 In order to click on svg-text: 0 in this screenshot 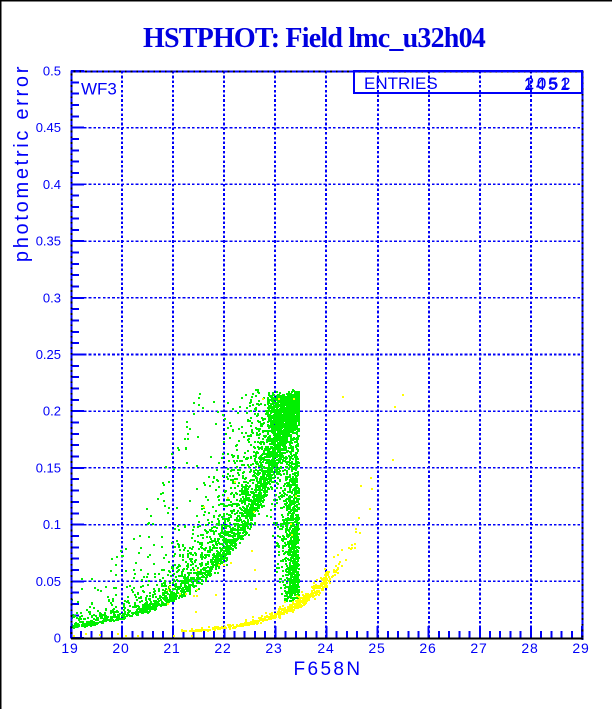, I will do `click(57, 638)`.